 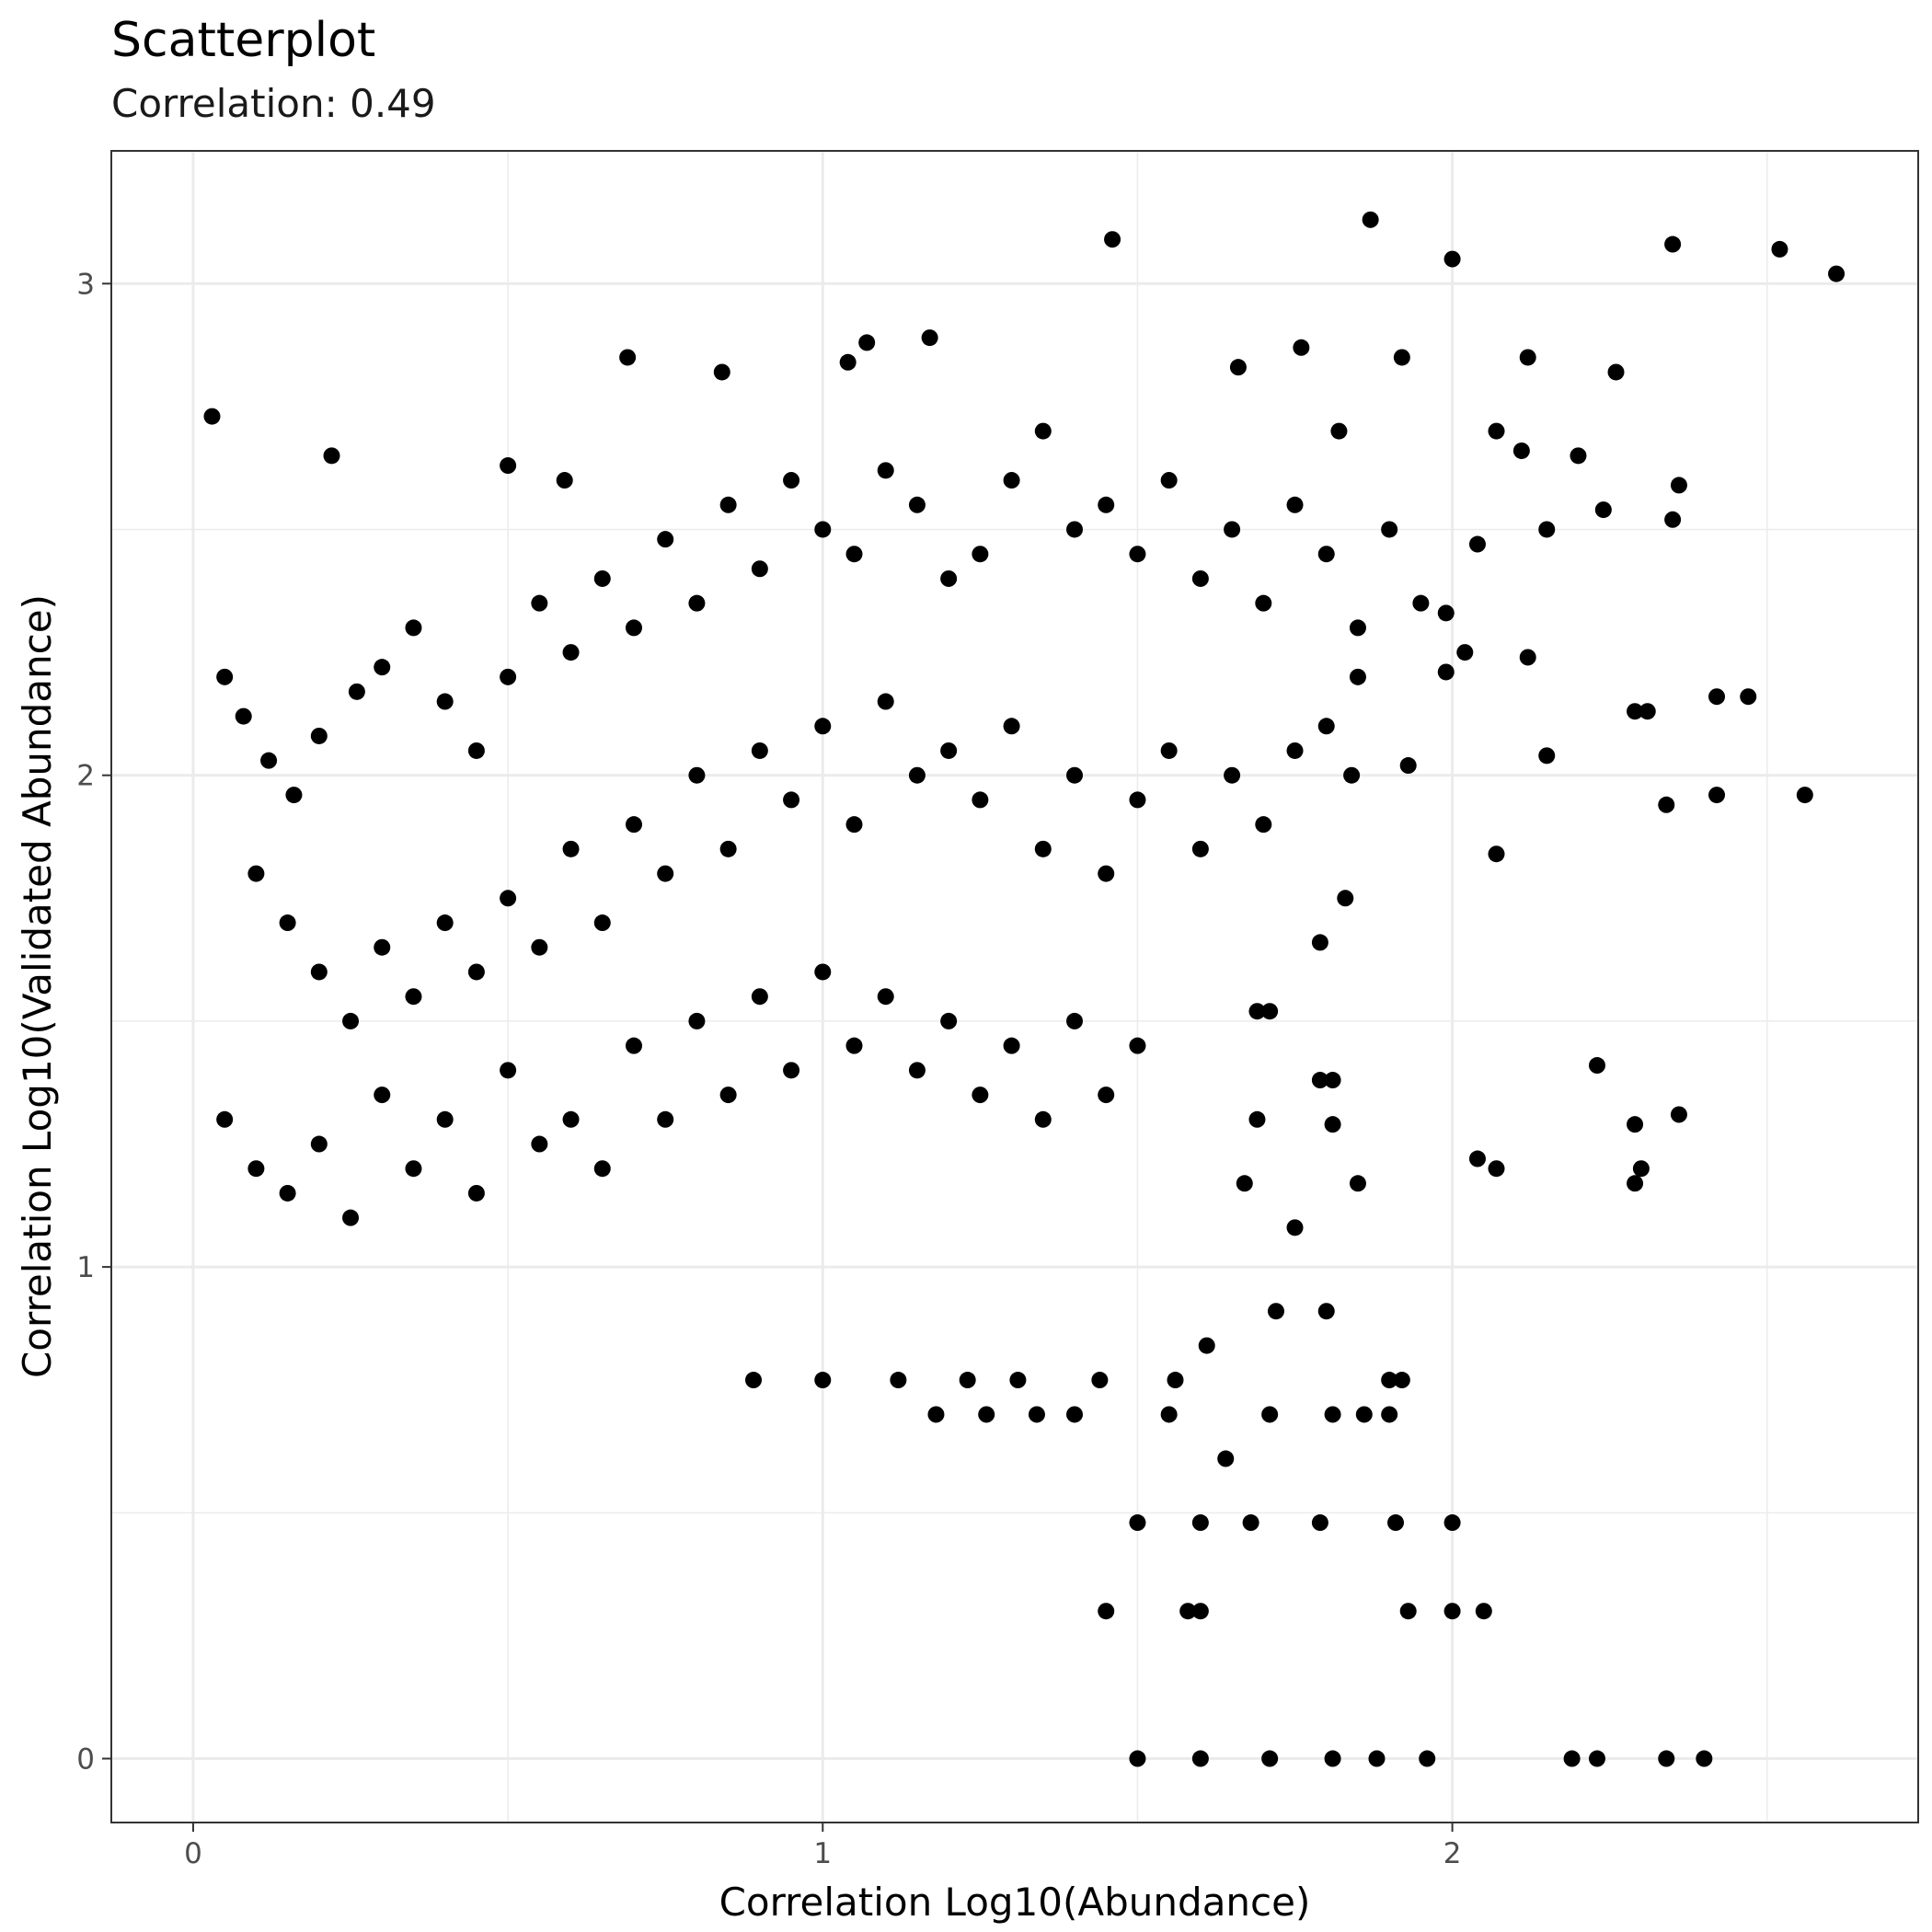 What do you see at coordinates (193, 1853) in the screenshot?
I see `x-tick-label: 0` at bounding box center [193, 1853].